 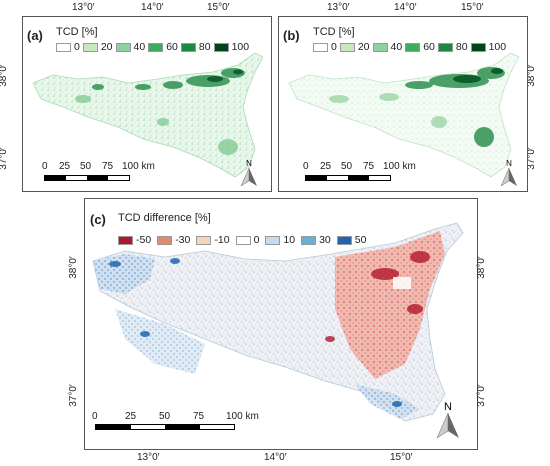 What do you see at coordinates (348, 178) in the screenshot?
I see `panel-b-scale-bar` at bounding box center [348, 178].